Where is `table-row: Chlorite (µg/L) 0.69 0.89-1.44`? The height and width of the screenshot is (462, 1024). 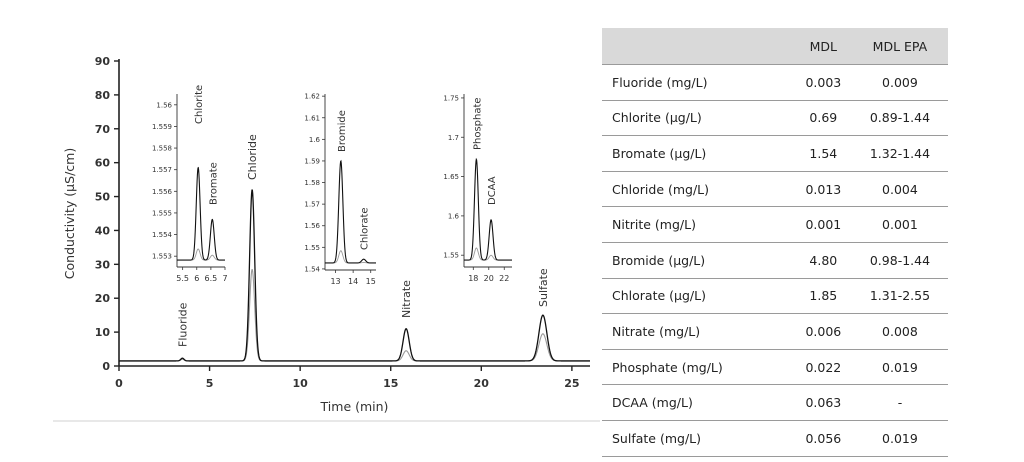 table-row: Chlorite (µg/L) 0.69 0.89-1.44 is located at coordinates (775, 118).